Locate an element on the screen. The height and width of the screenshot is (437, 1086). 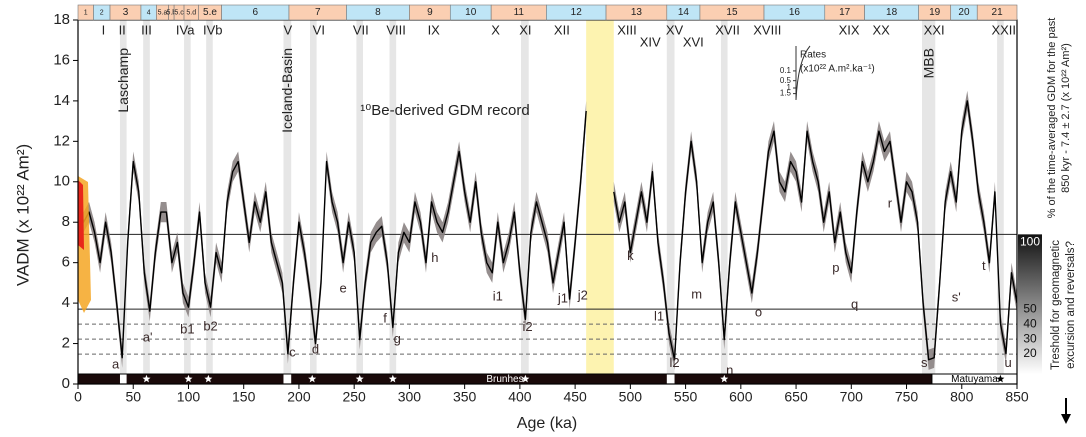
excursion-label: XXII is located at coordinates (1003, 29).